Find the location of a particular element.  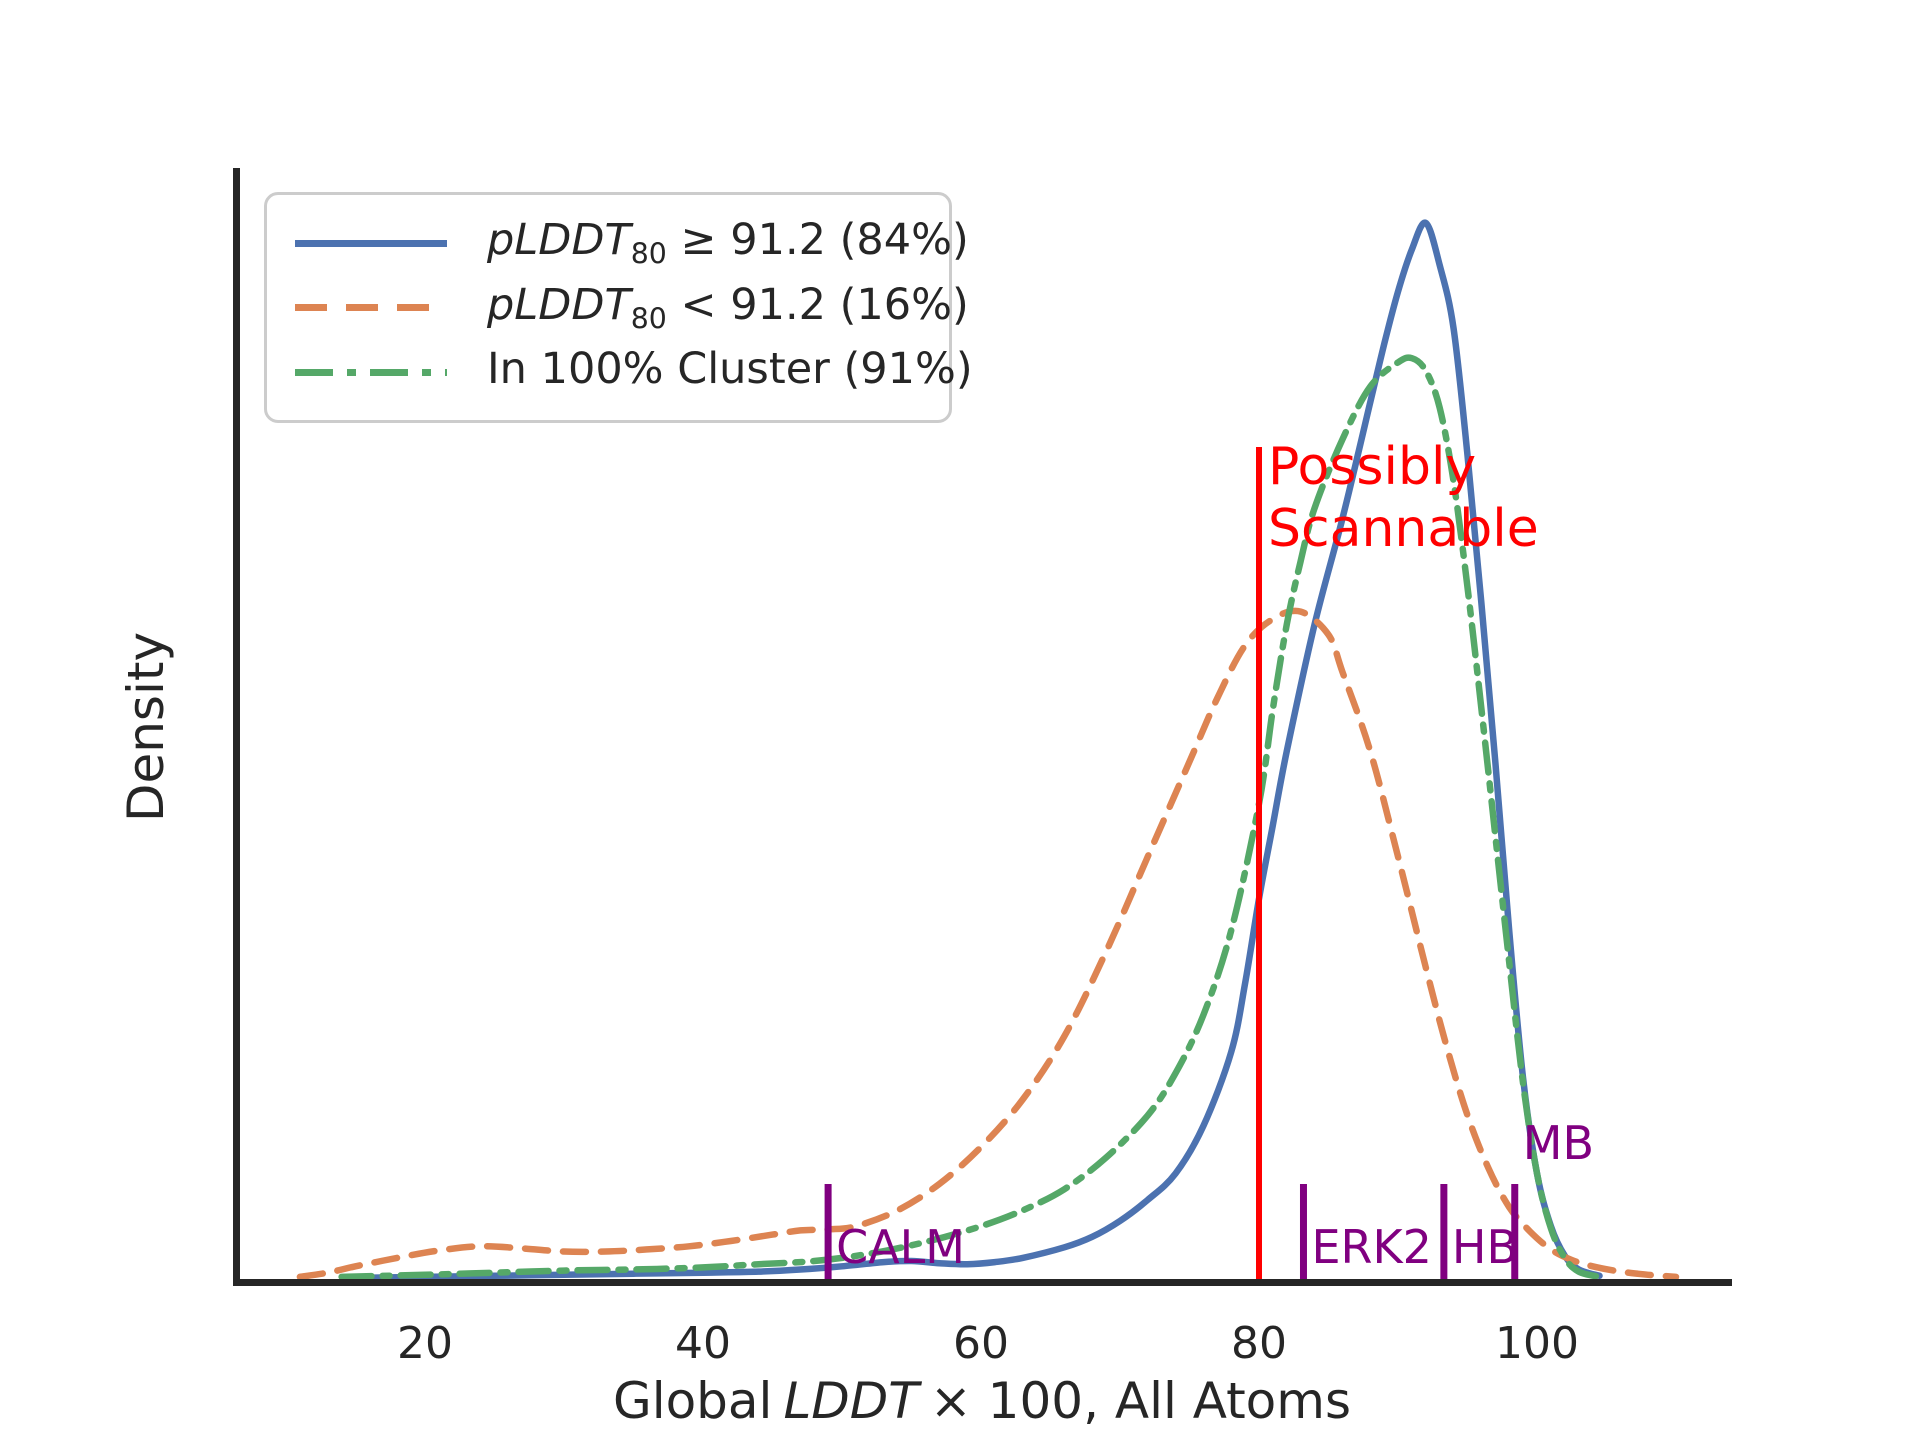

x-axis-spine is located at coordinates (982, 1282).